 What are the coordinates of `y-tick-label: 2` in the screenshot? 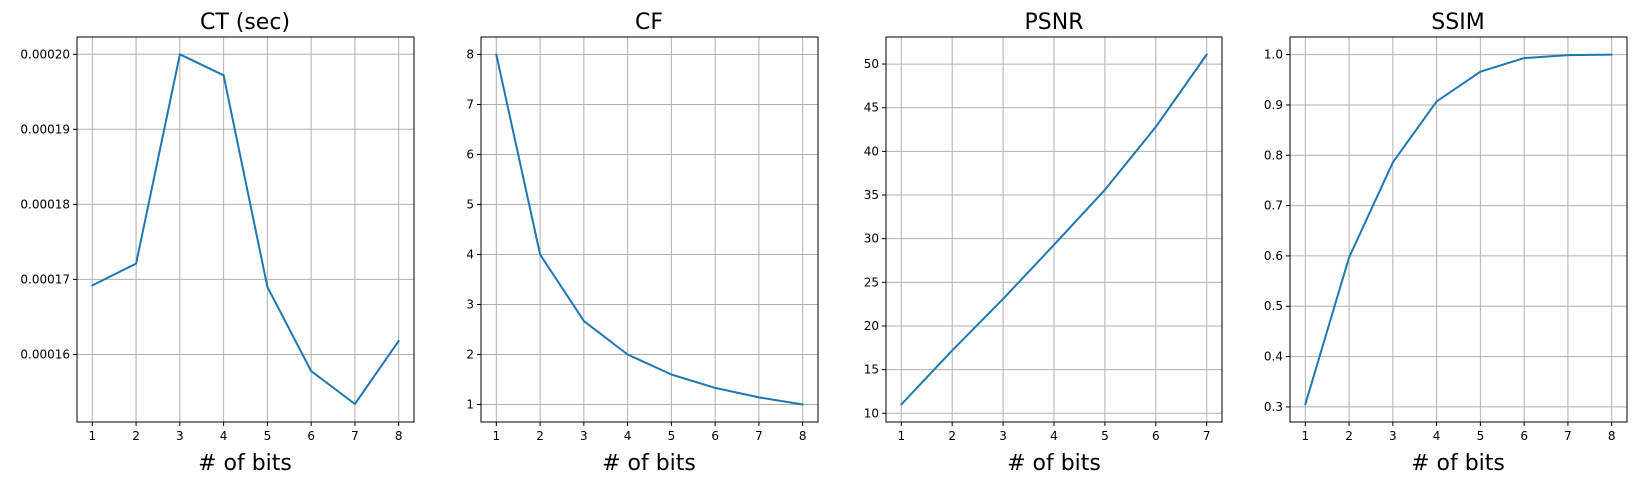 It's located at (470, 355).